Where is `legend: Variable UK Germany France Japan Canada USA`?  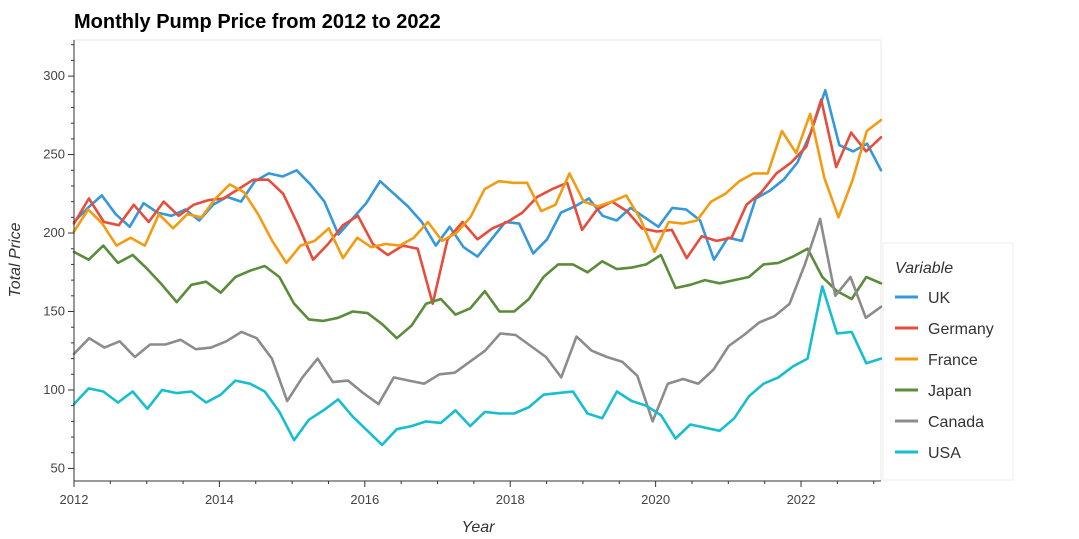 legend: Variable UK Germany France Japan Canada USA is located at coordinates (948, 361).